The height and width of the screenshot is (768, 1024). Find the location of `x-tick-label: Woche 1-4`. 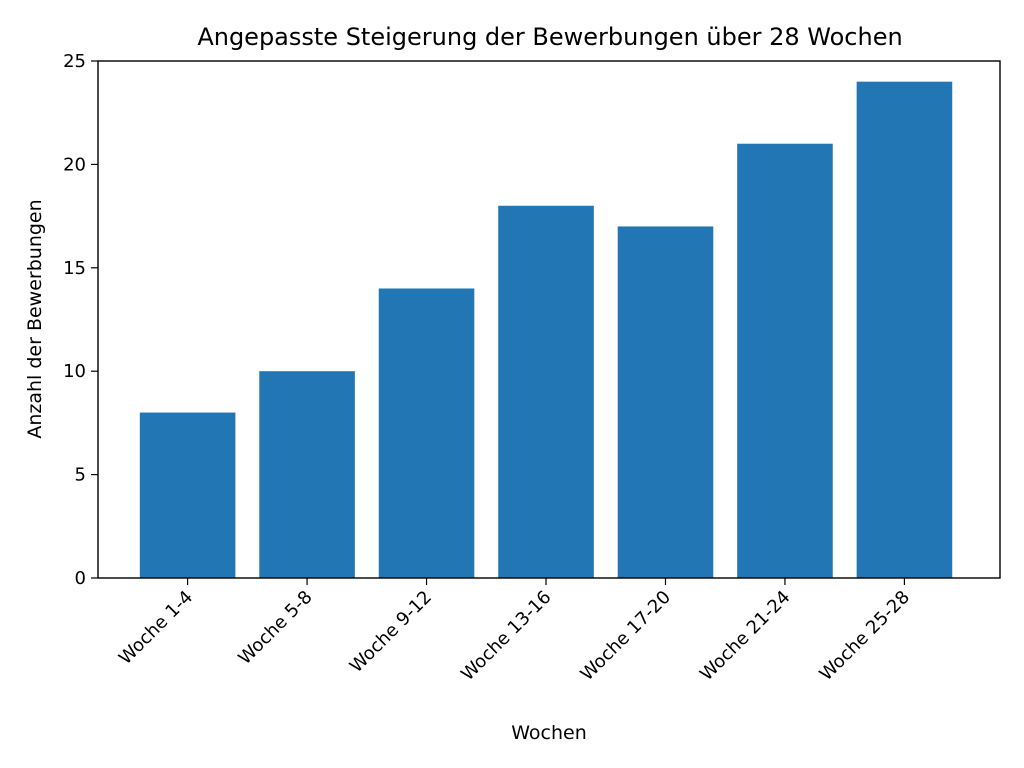

x-tick-label: Woche 1-4 is located at coordinates (156, 628).